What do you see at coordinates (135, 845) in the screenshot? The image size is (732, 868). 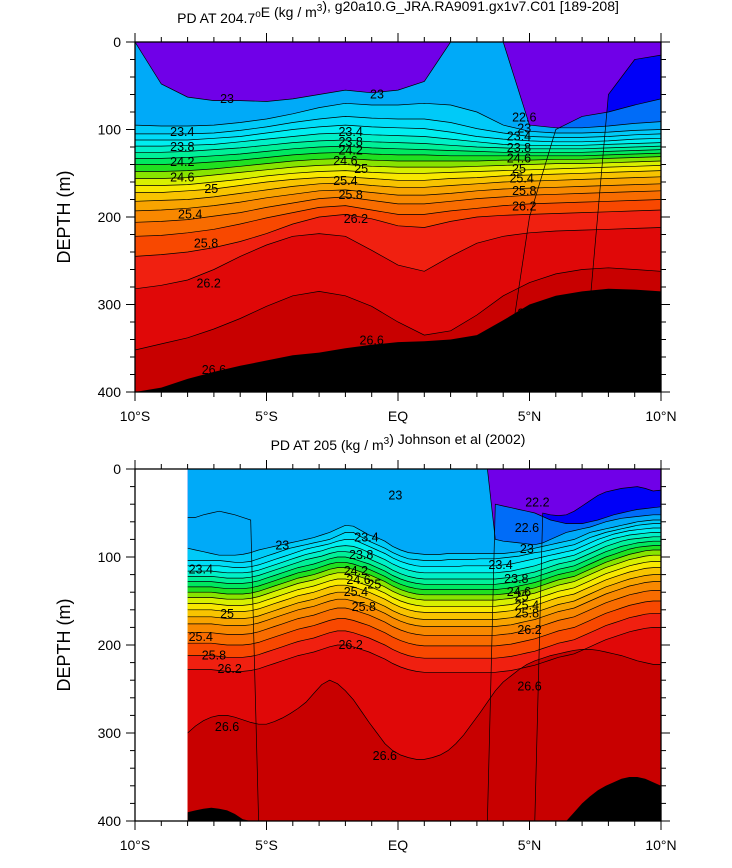 I see `x-tick-label: 10°S` at bounding box center [135, 845].